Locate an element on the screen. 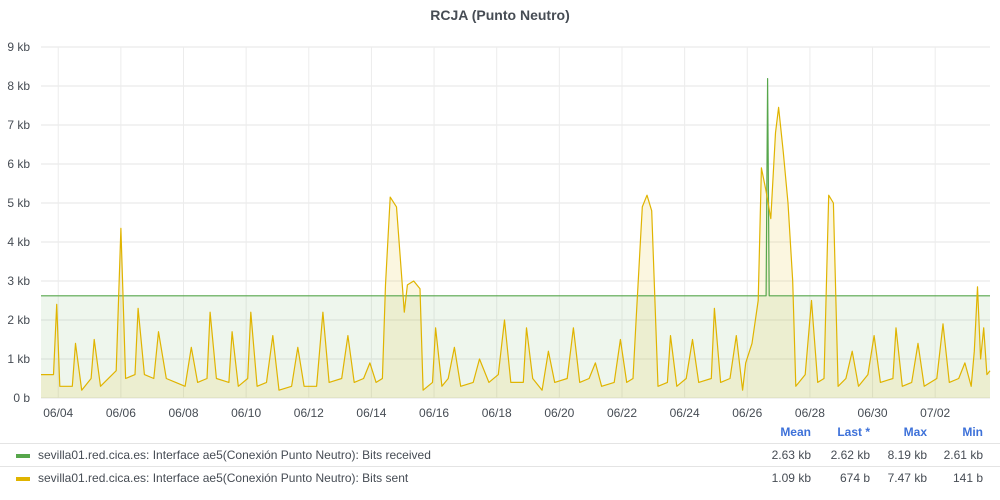  y-tick-label: 8 kb is located at coordinates (18, 86).